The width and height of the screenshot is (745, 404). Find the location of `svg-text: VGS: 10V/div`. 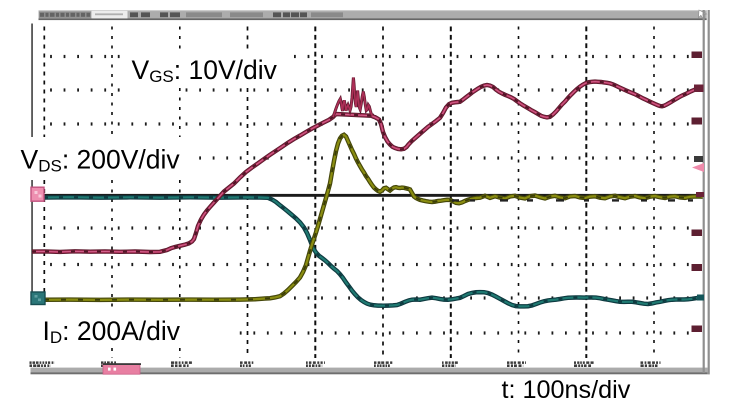

svg-text: VGS: 10V/div is located at coordinates (205, 70).